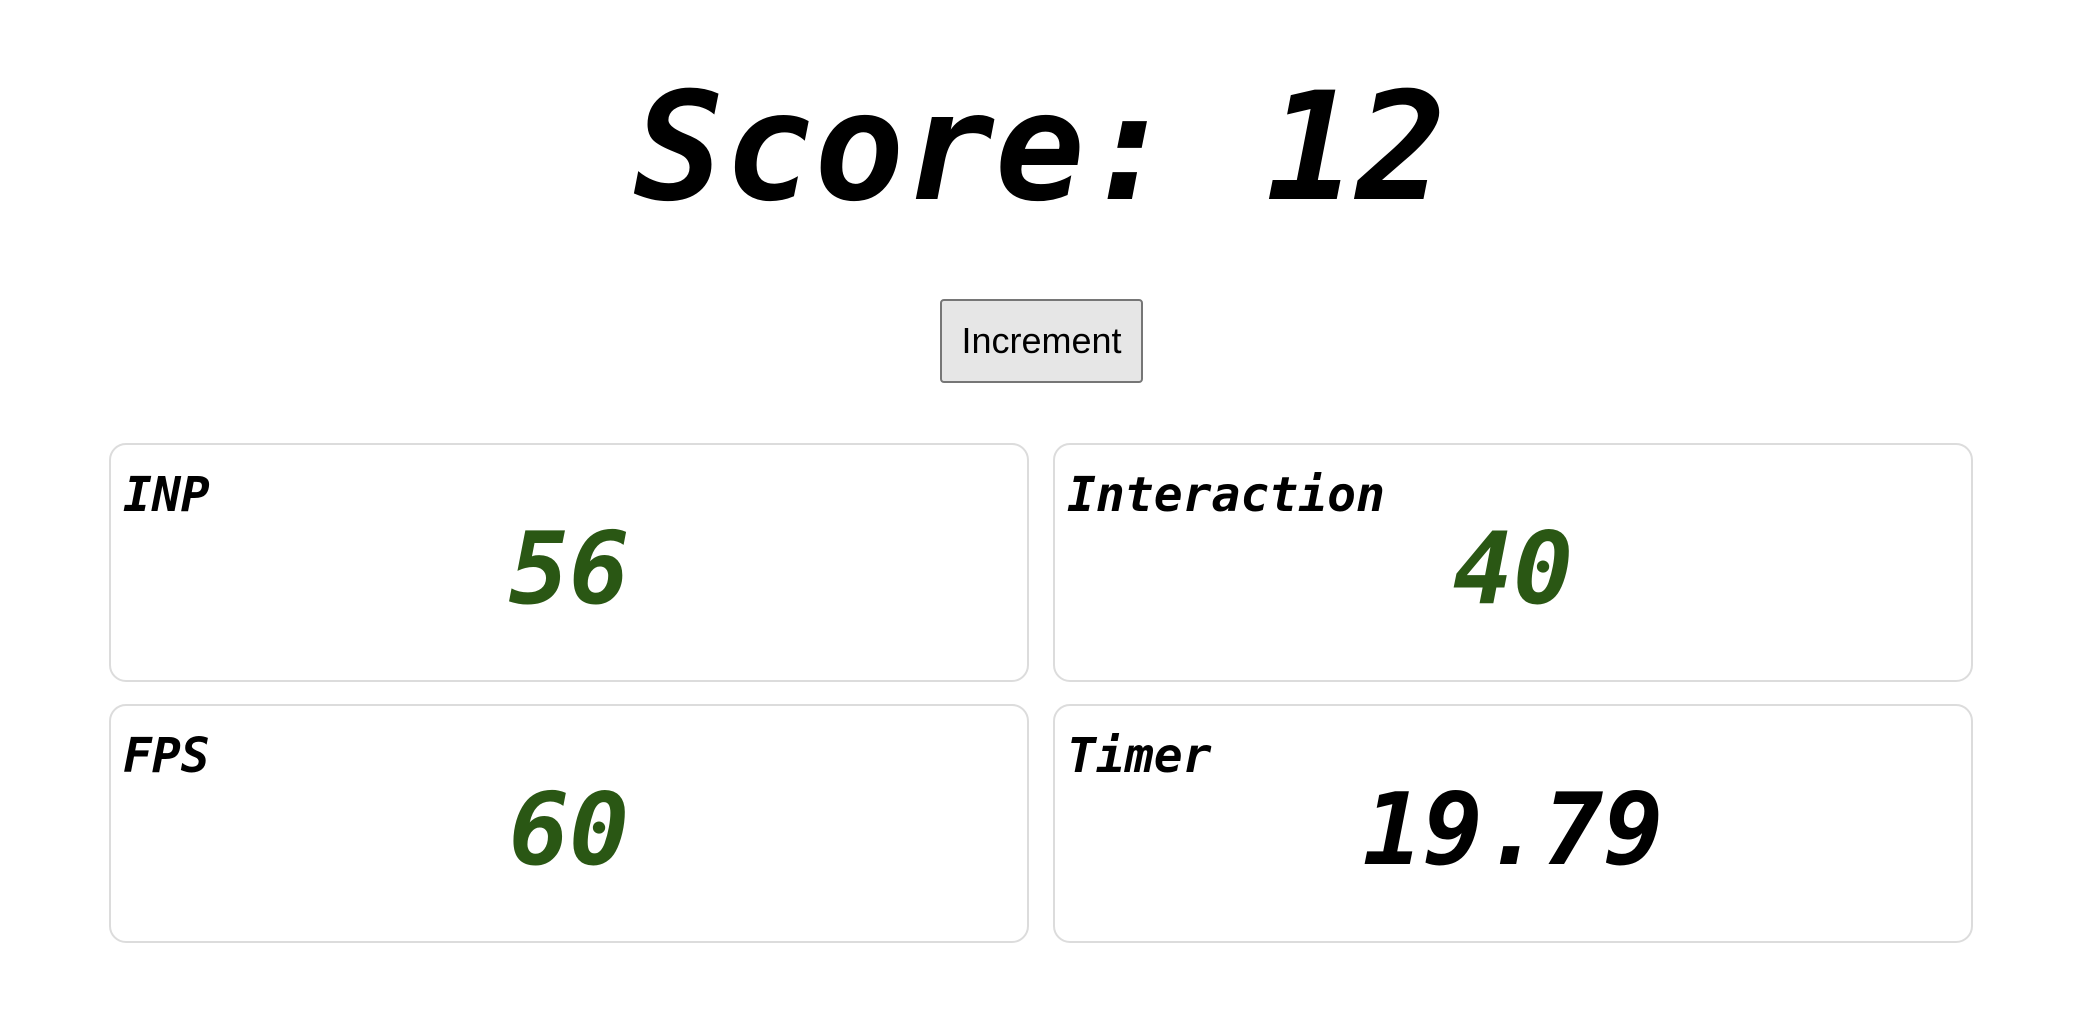 Image resolution: width=2080 pixels, height=1036 pixels. What do you see at coordinates (1513, 829) in the screenshot?
I see `metric-value: 19.79` at bounding box center [1513, 829].